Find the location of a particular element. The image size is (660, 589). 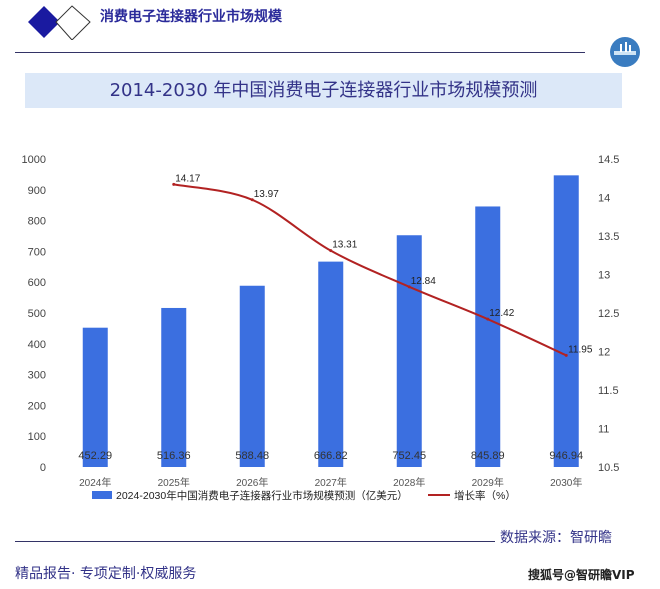

legend-bar-swatch is located at coordinates (102, 495).